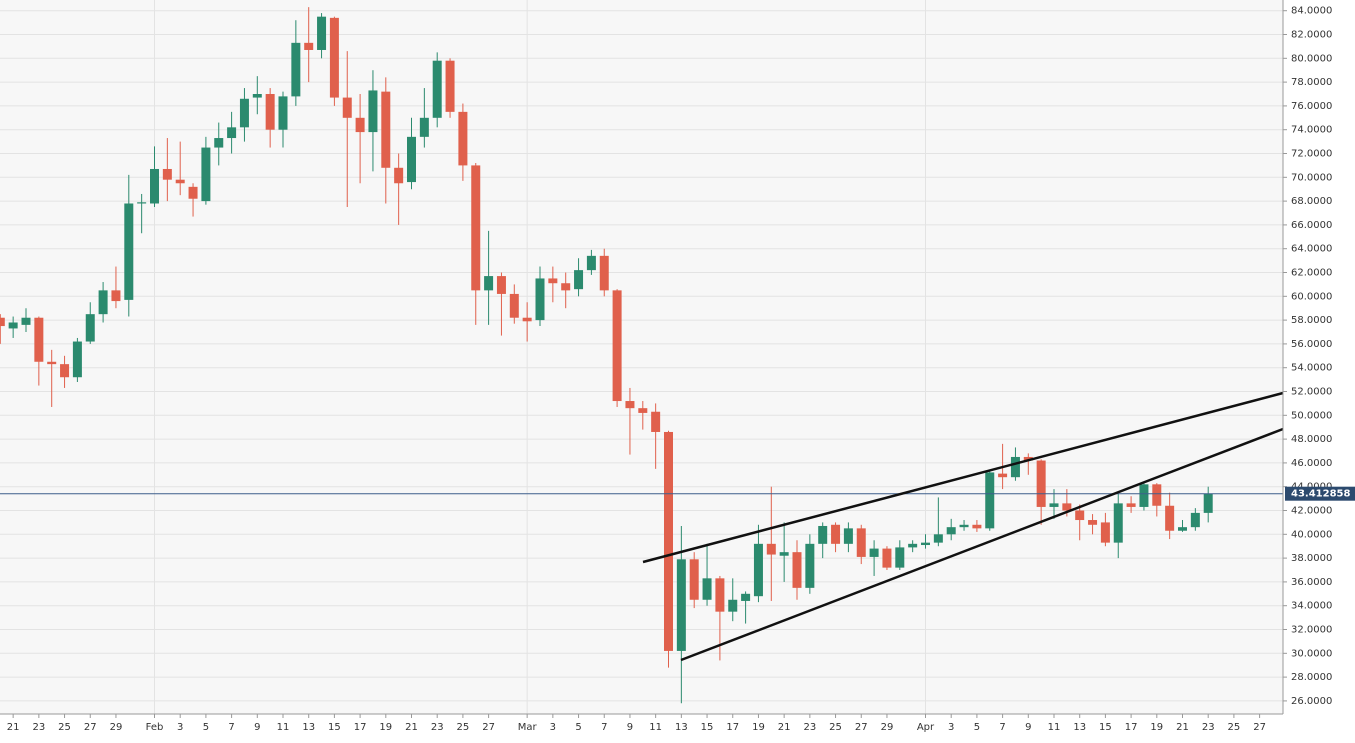  I want to click on y-tick-label: 74.0000, so click(1311, 130).